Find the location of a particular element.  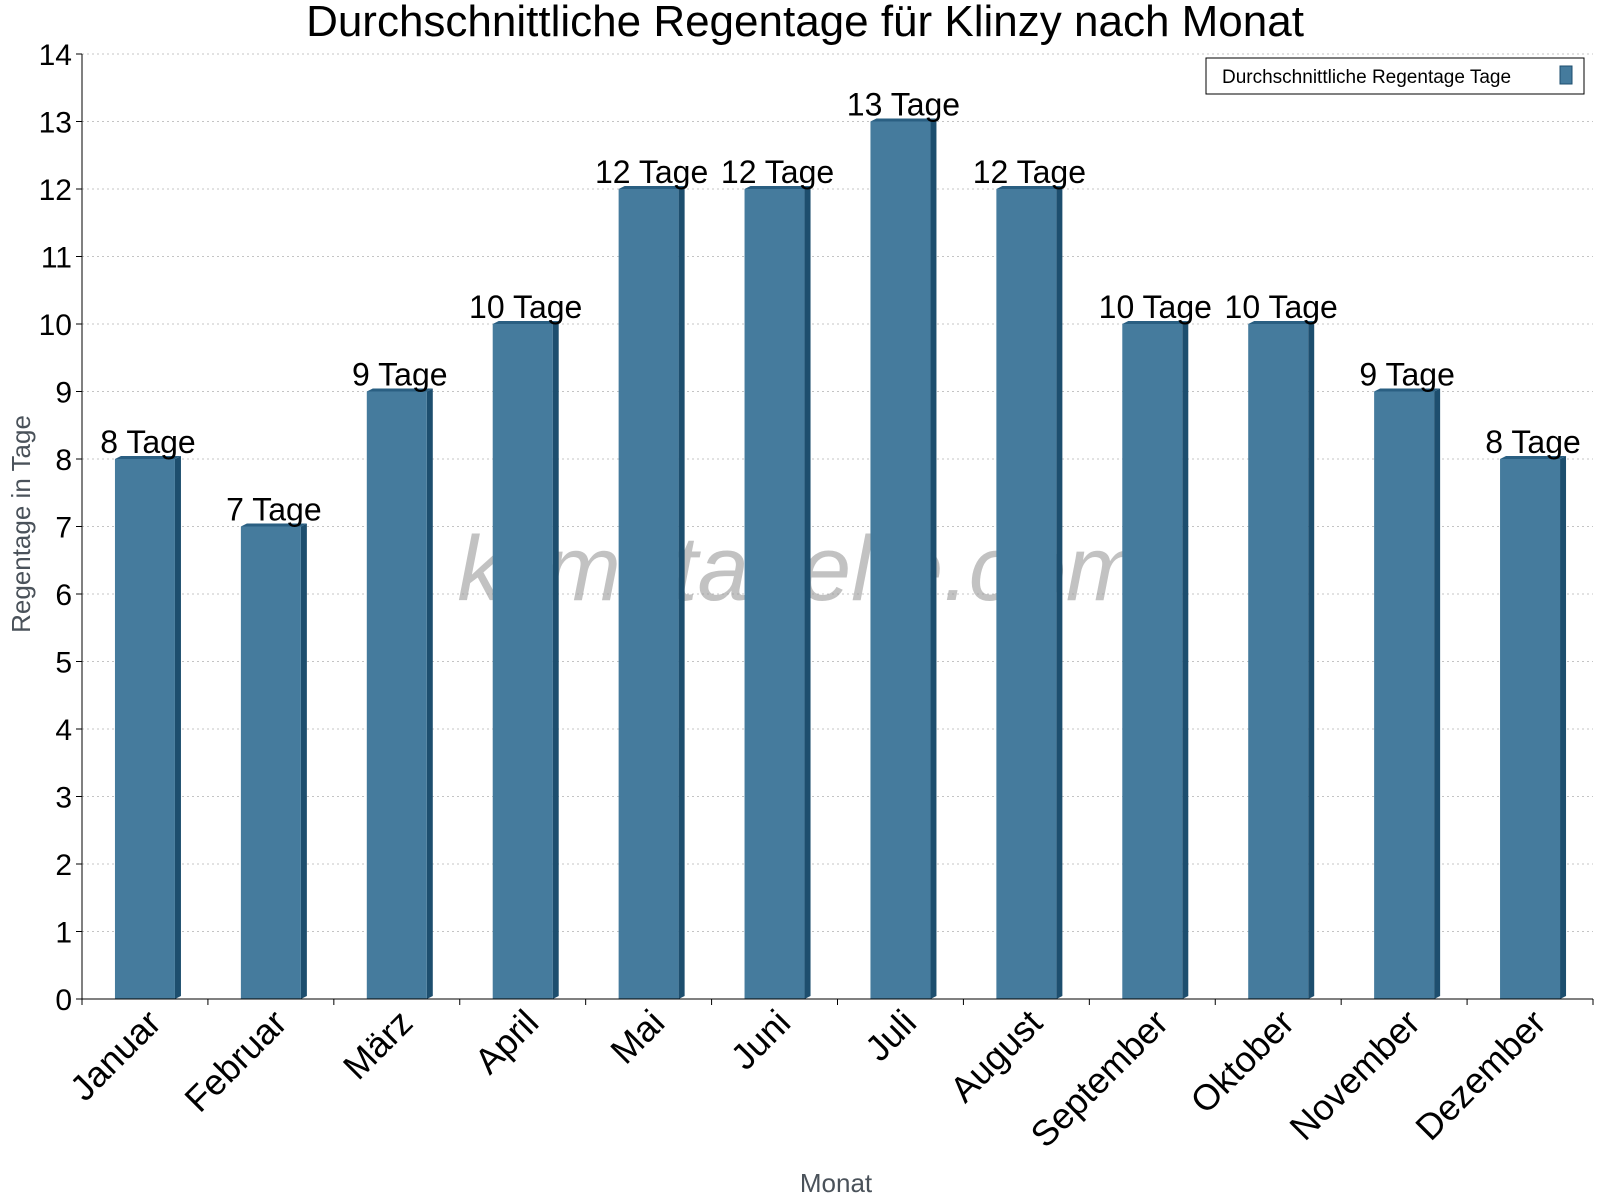

y-tick-label: 7 is located at coordinates (63, 528).